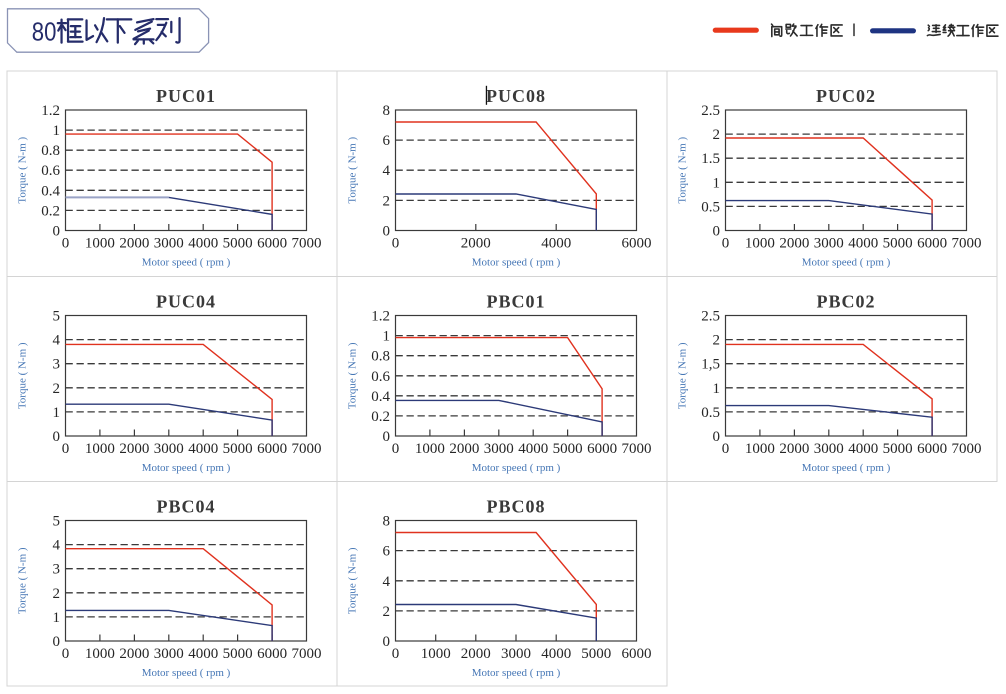  I want to click on svg-text: PBC08, so click(516, 506).